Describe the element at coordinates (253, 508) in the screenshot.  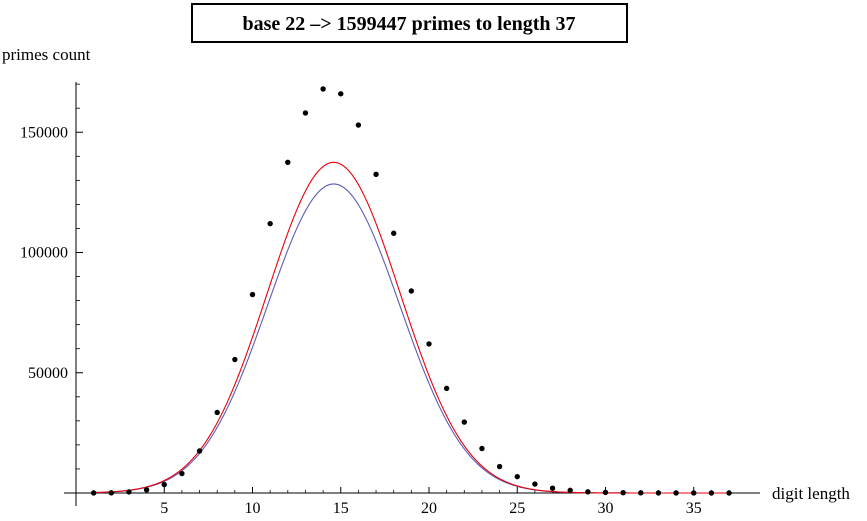
I see `x-tick-label-10: 10` at that location.